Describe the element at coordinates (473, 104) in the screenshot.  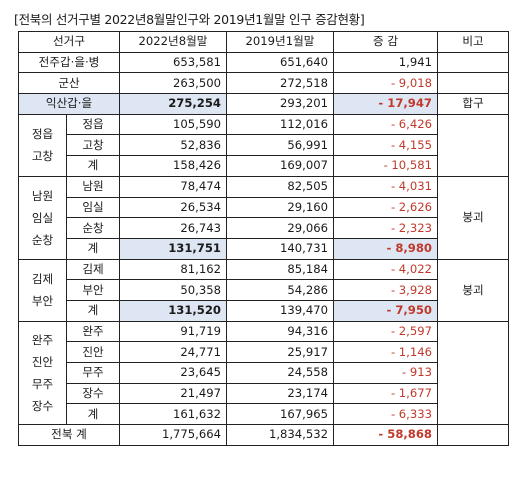
I see `note-cell: 합구` at that location.